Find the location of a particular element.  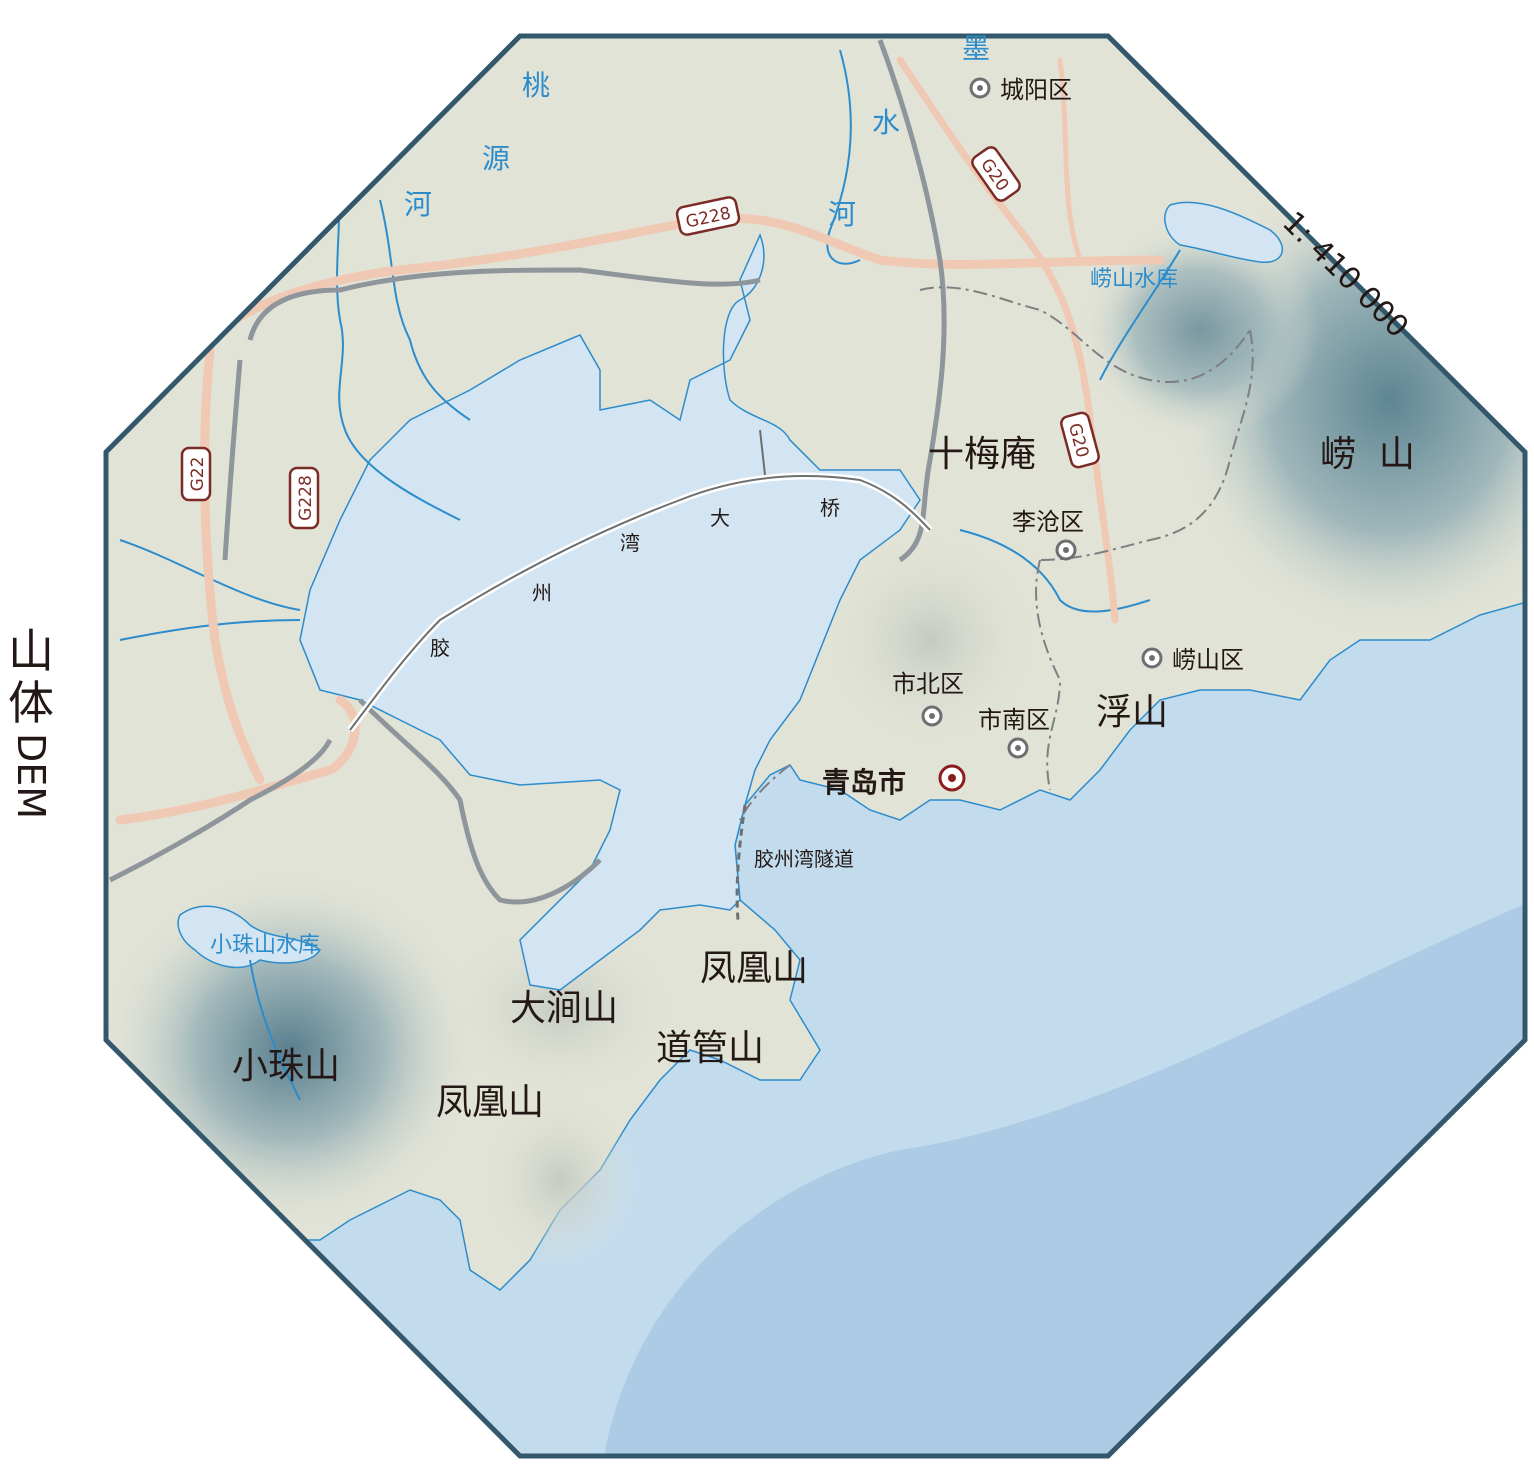

jiaozhou-bay-bridge is located at coordinates (640, 603).